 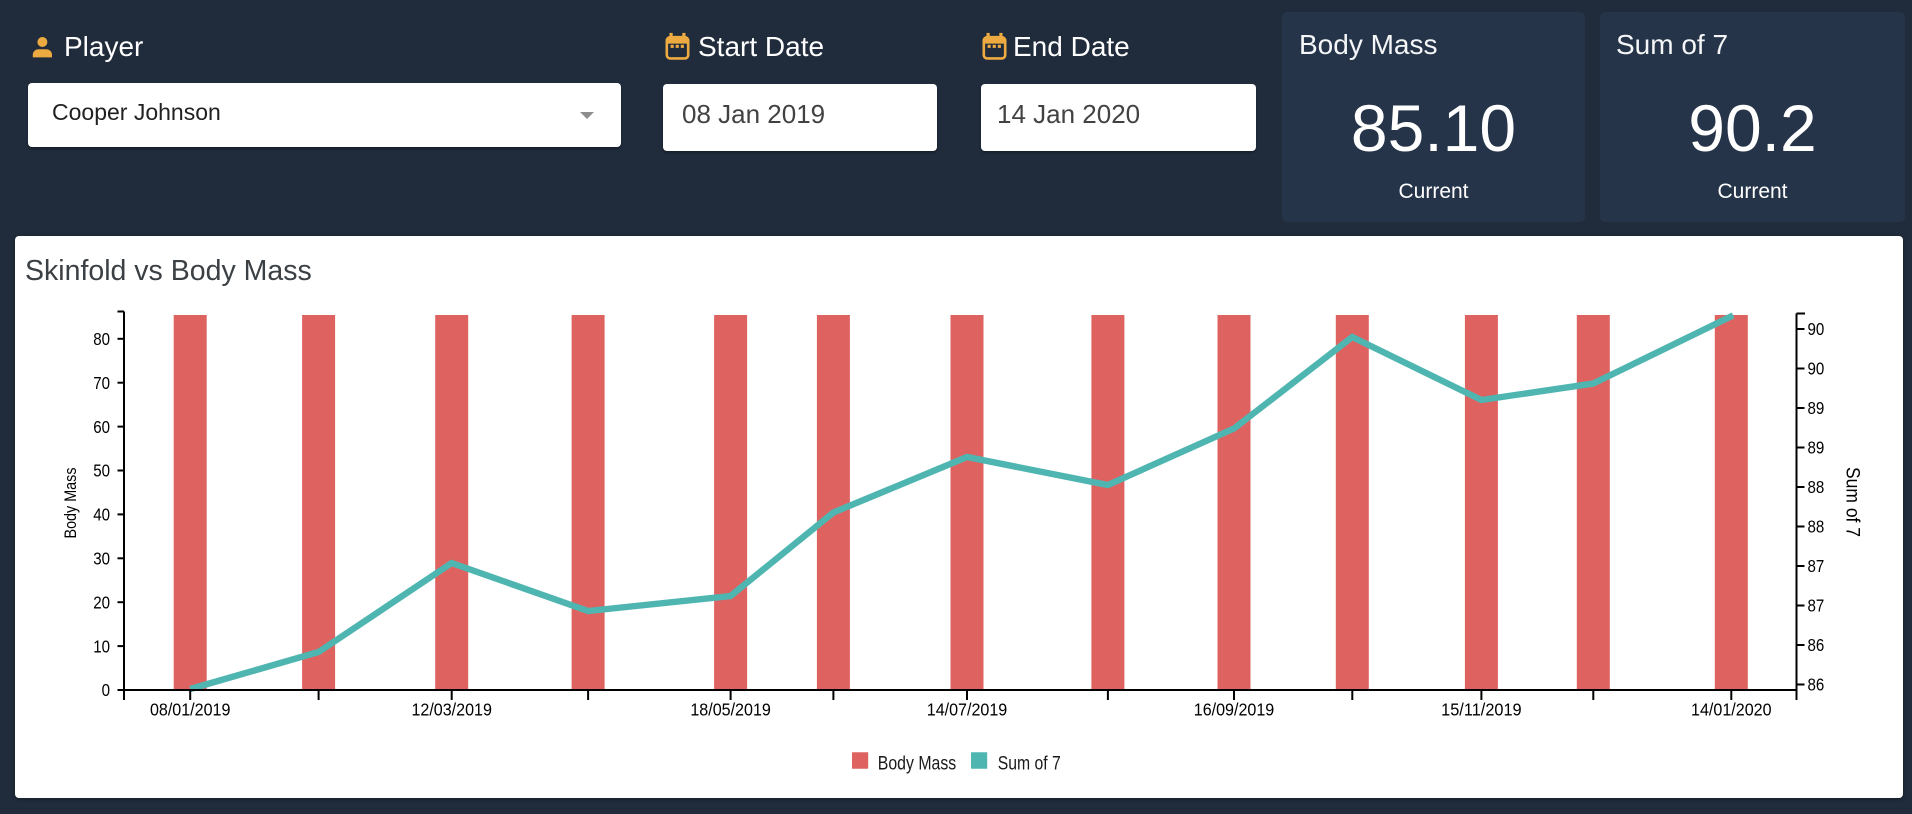 What do you see at coordinates (101, 471) in the screenshot?
I see `svg-text: 50` at bounding box center [101, 471].